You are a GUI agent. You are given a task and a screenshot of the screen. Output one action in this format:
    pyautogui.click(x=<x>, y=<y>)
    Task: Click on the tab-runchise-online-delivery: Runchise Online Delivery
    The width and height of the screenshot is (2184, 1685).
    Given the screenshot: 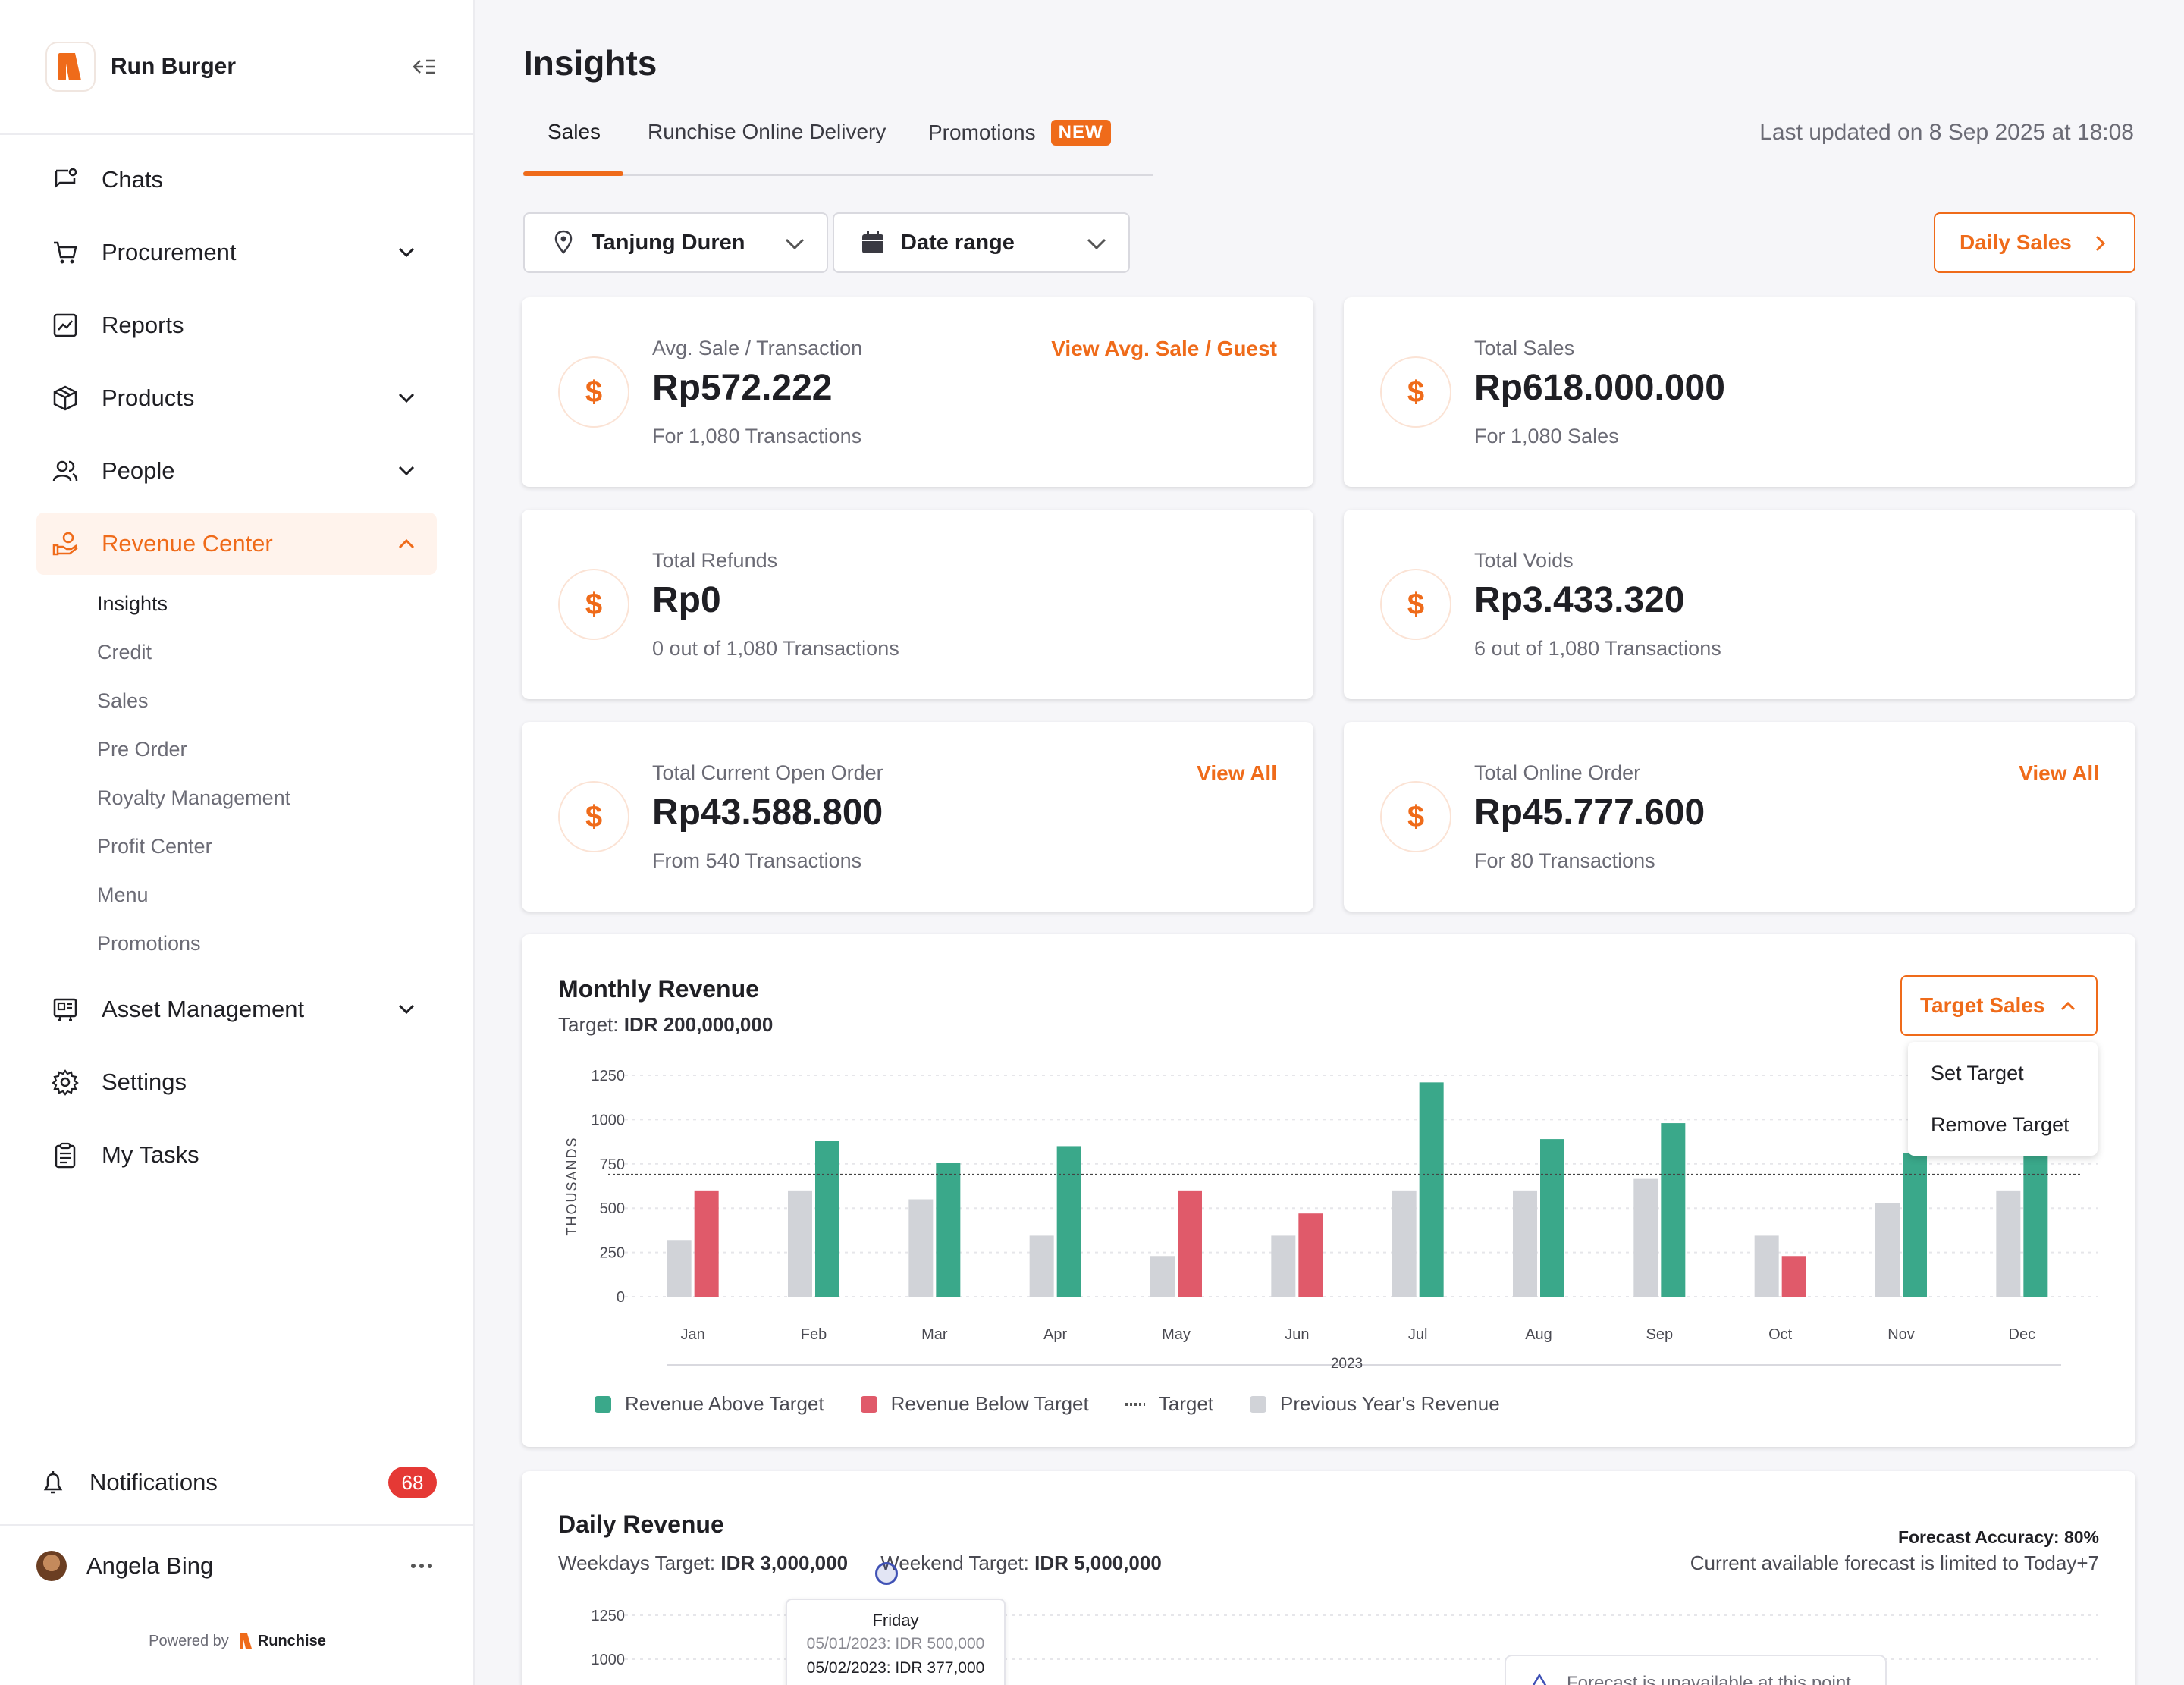 What is the action you would take?
    pyautogui.click(x=767, y=148)
    